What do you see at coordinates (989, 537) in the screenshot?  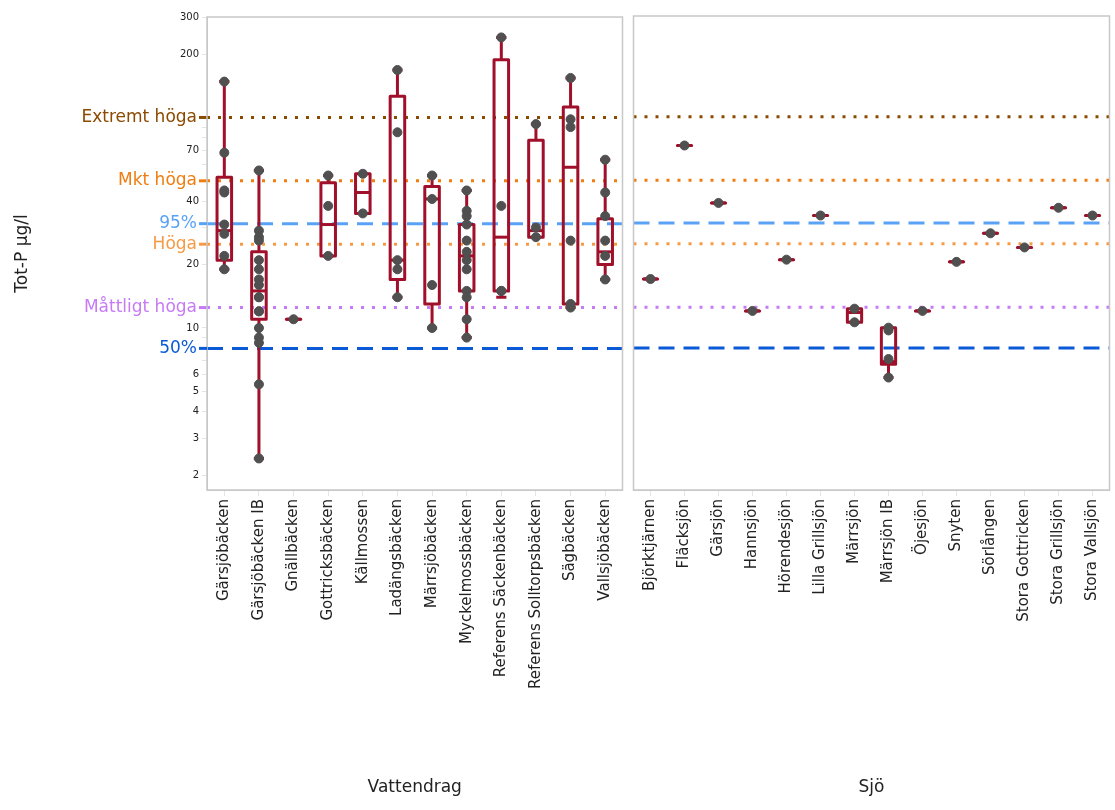 I see `x-tick-label: Sörlången` at bounding box center [989, 537].